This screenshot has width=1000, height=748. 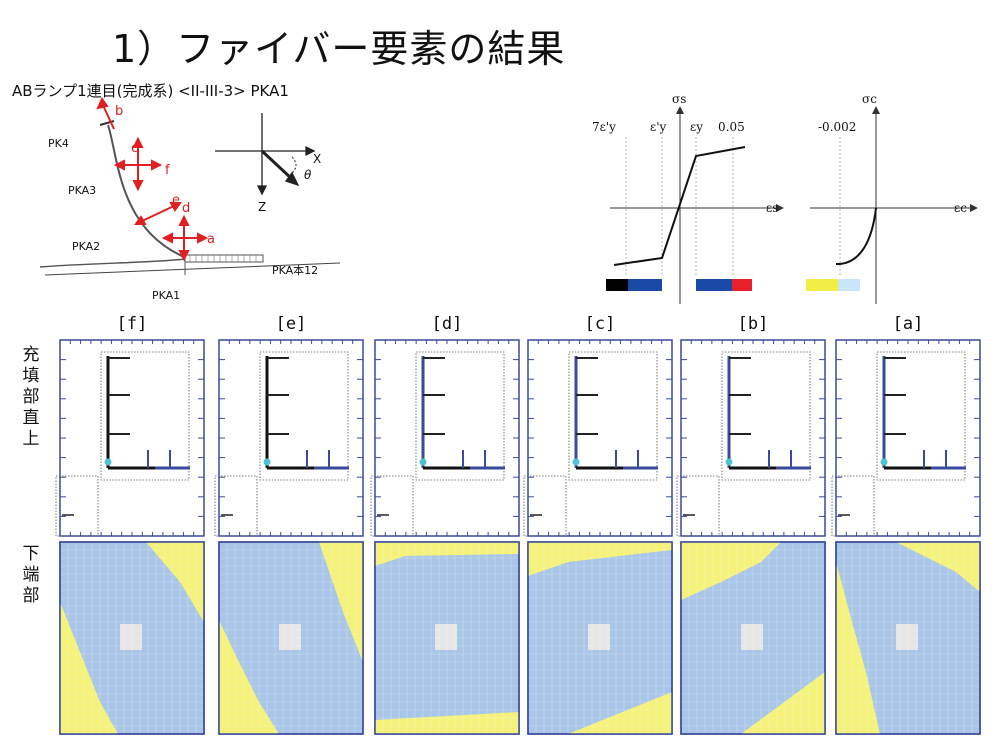 What do you see at coordinates (617, 285) in the screenshot?
I see `legend-steel-black` at bounding box center [617, 285].